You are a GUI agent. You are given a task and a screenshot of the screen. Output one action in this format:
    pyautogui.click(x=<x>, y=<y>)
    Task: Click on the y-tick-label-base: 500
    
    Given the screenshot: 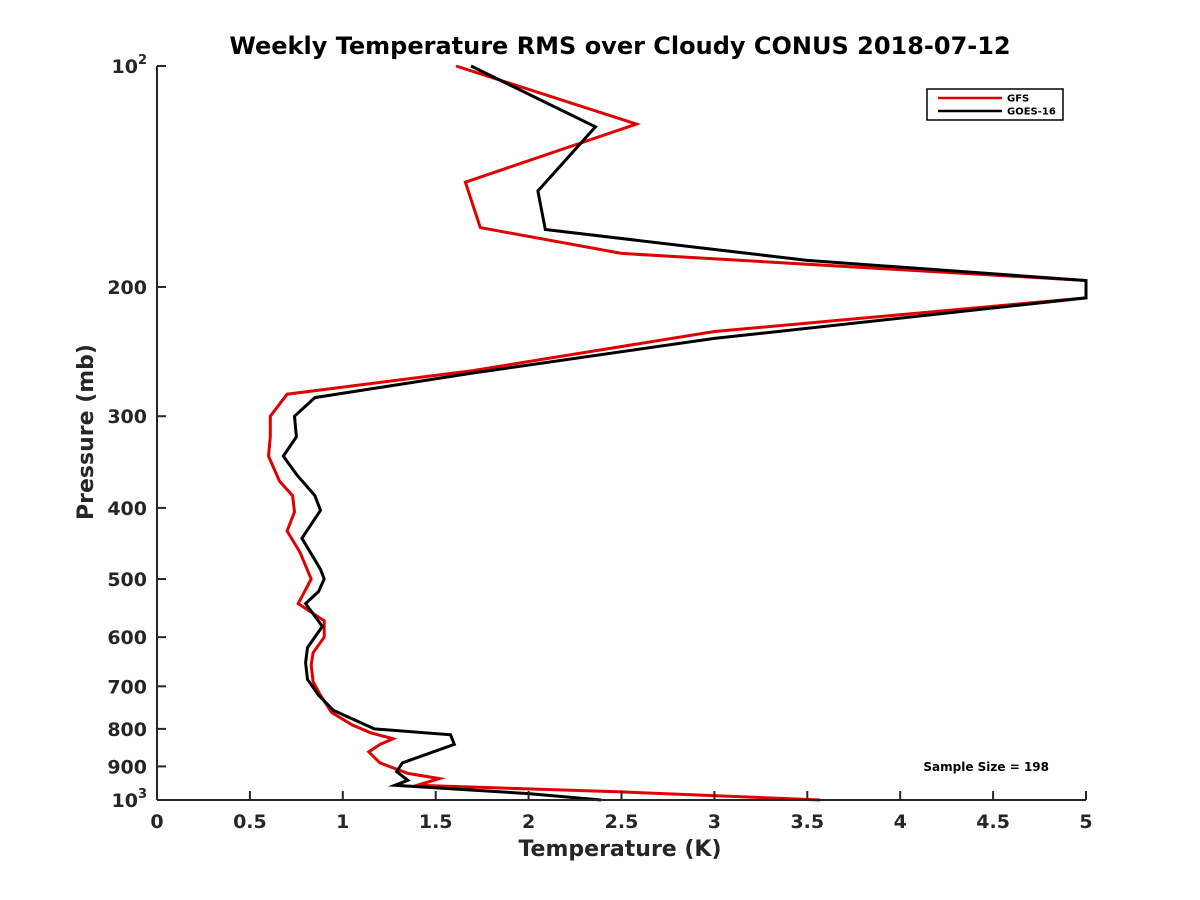 What is the action you would take?
    pyautogui.click(x=127, y=580)
    